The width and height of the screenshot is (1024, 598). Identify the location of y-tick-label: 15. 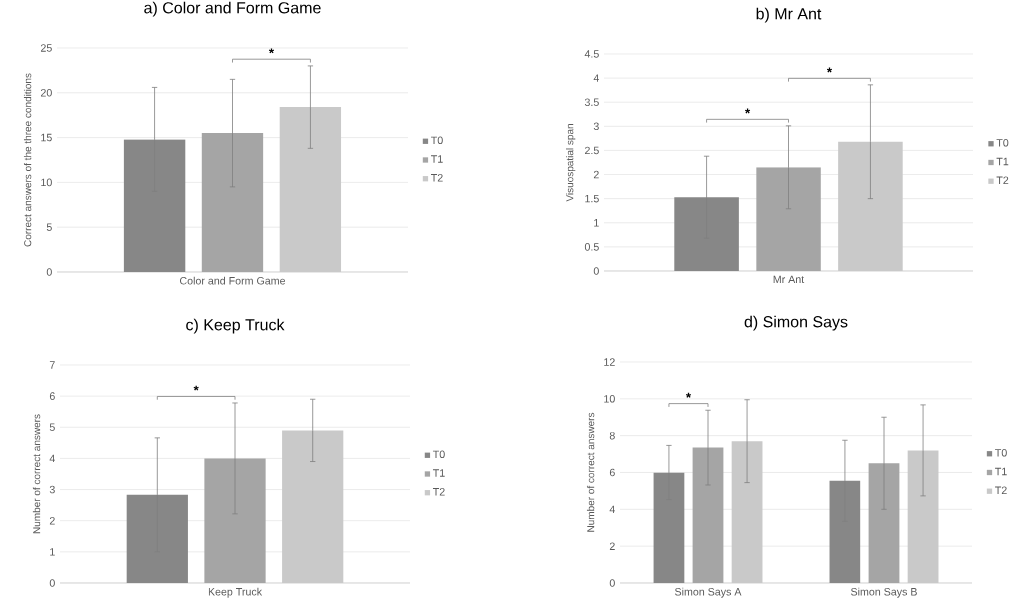
(46, 137).